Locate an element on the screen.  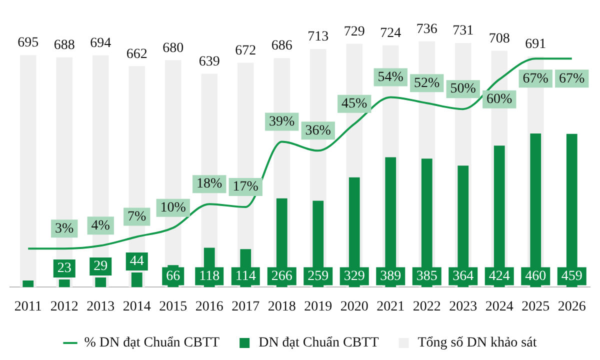
data-label: 10% is located at coordinates (173, 208).